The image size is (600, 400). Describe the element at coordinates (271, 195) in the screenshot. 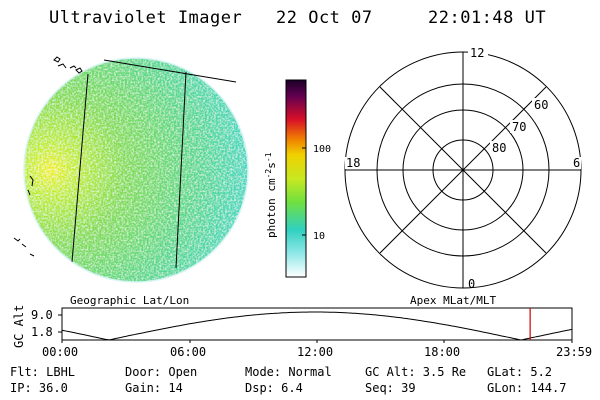

I see `colorbar-unit-label: photon cm-2s-1` at that location.